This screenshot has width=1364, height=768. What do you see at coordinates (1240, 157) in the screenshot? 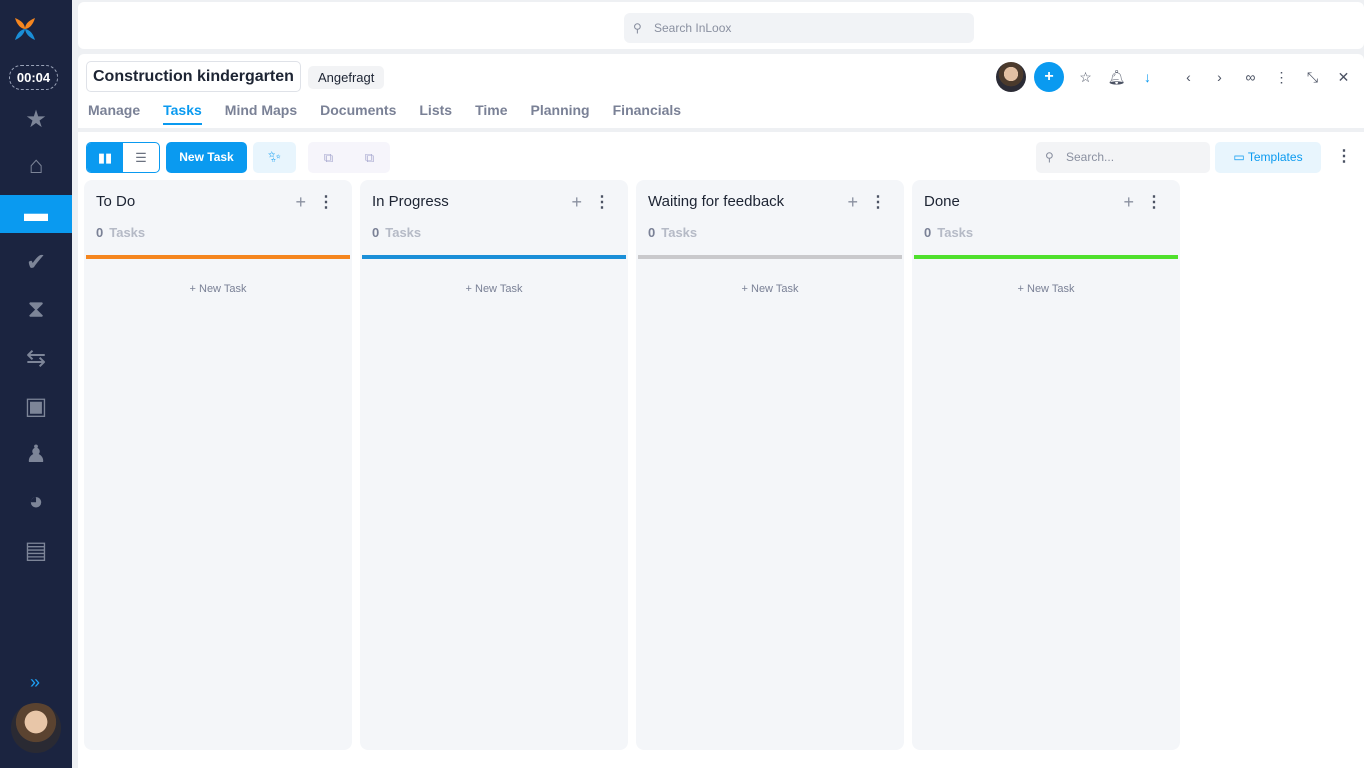
I see `templates-icon: ▭` at bounding box center [1240, 157].